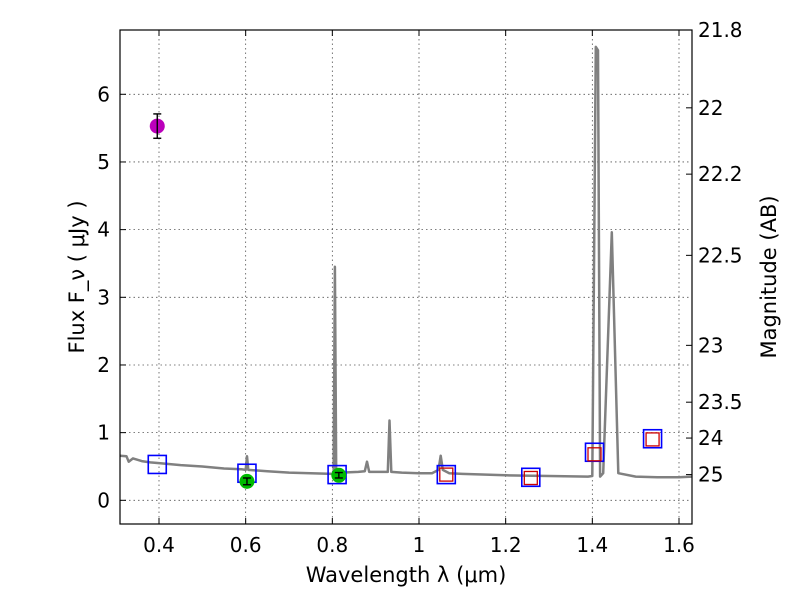 The height and width of the screenshot is (600, 800). What do you see at coordinates (103, 94) in the screenshot?
I see `y-tick-label: 6` at bounding box center [103, 94].